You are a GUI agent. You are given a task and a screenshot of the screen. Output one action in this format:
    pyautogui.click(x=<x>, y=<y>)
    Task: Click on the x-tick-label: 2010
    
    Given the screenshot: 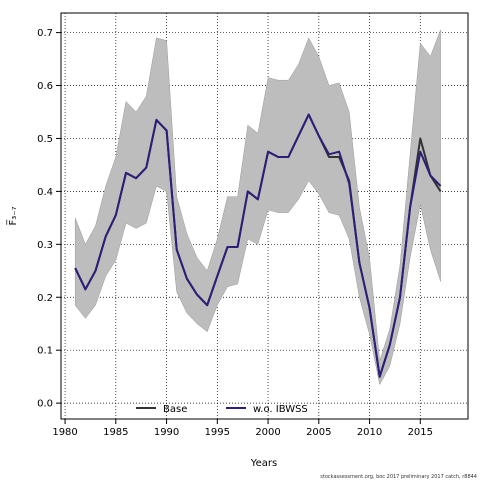 What is the action you would take?
    pyautogui.click(x=369, y=432)
    